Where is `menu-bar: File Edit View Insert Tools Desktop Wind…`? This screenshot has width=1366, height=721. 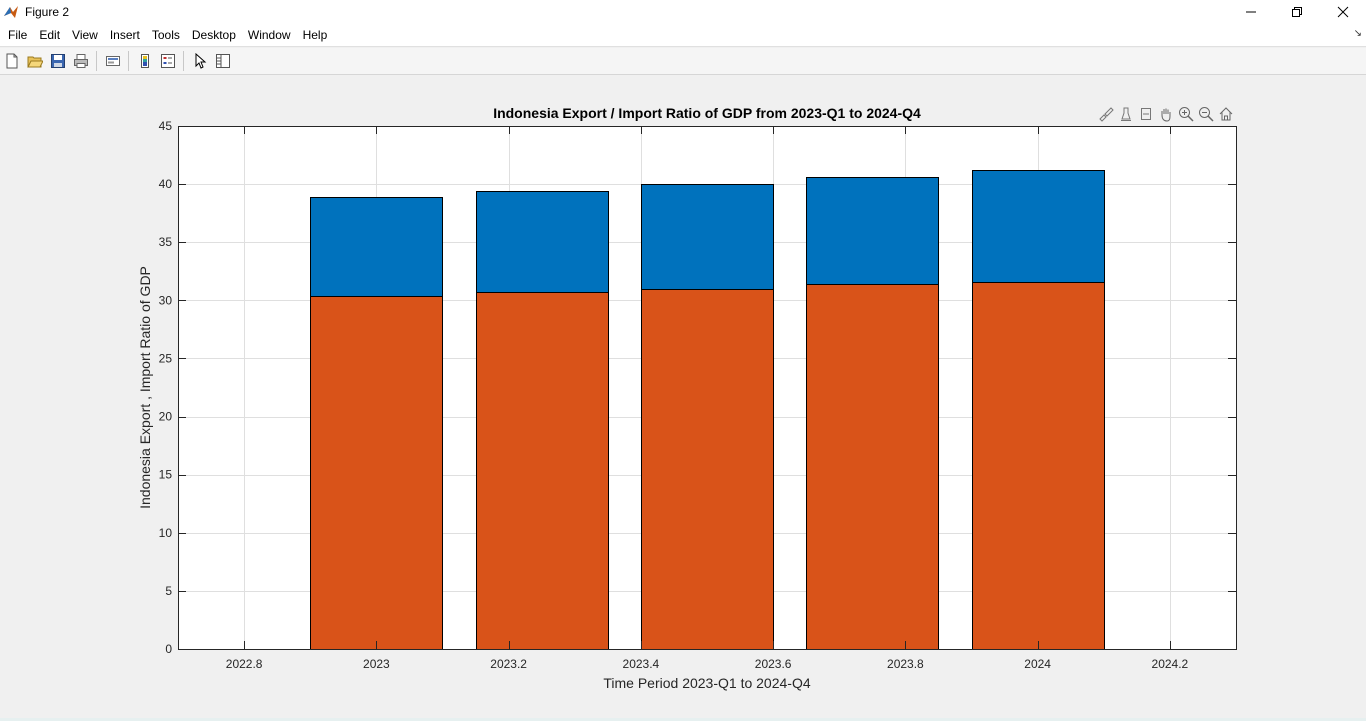 menu-bar: File Edit View Insert Tools Desktop Wind… is located at coordinates (683, 35).